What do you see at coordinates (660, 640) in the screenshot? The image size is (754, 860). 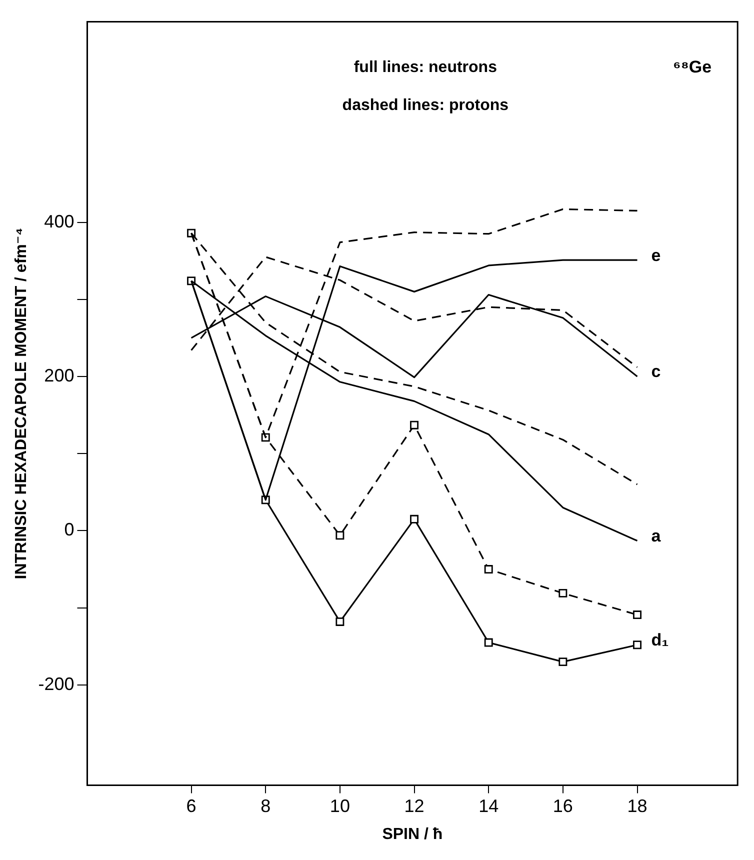 I see `series-label: d₁` at bounding box center [660, 640].